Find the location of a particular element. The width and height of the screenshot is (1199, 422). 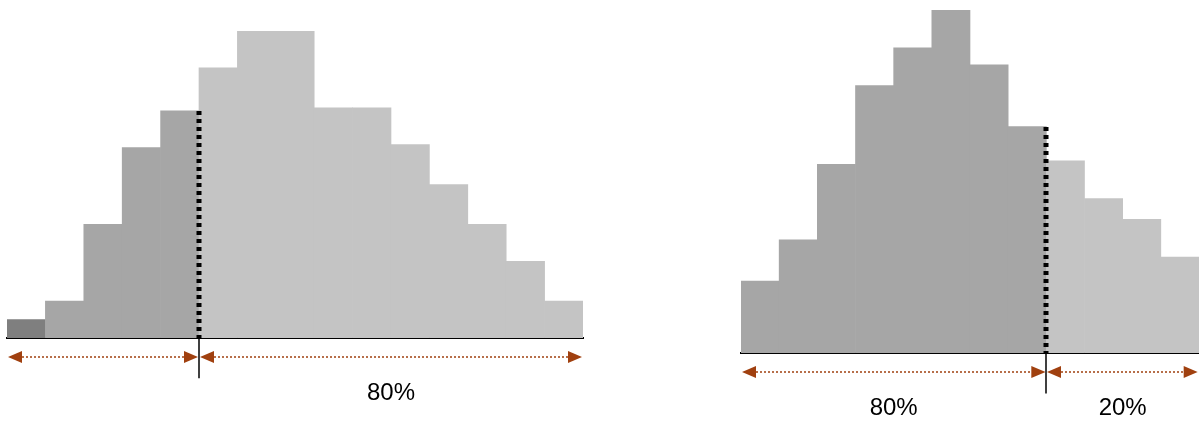

bar is located at coordinates (26, 328).